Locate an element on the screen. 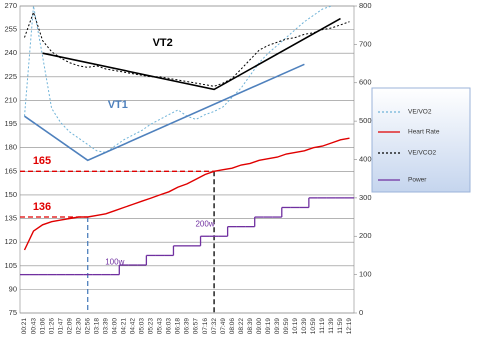 Image resolution: width=480 pixels, height=341 pixels. x-tick-label: 01:26 is located at coordinates (51, 326).